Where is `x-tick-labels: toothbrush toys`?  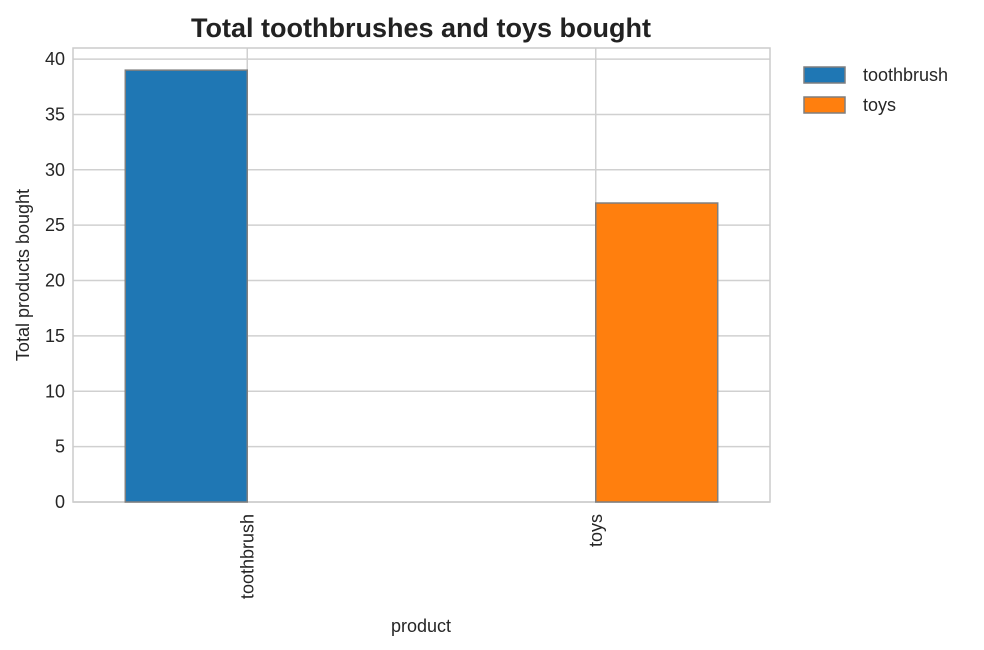
x-tick-labels: toothbrush toys is located at coordinates (421, 556).